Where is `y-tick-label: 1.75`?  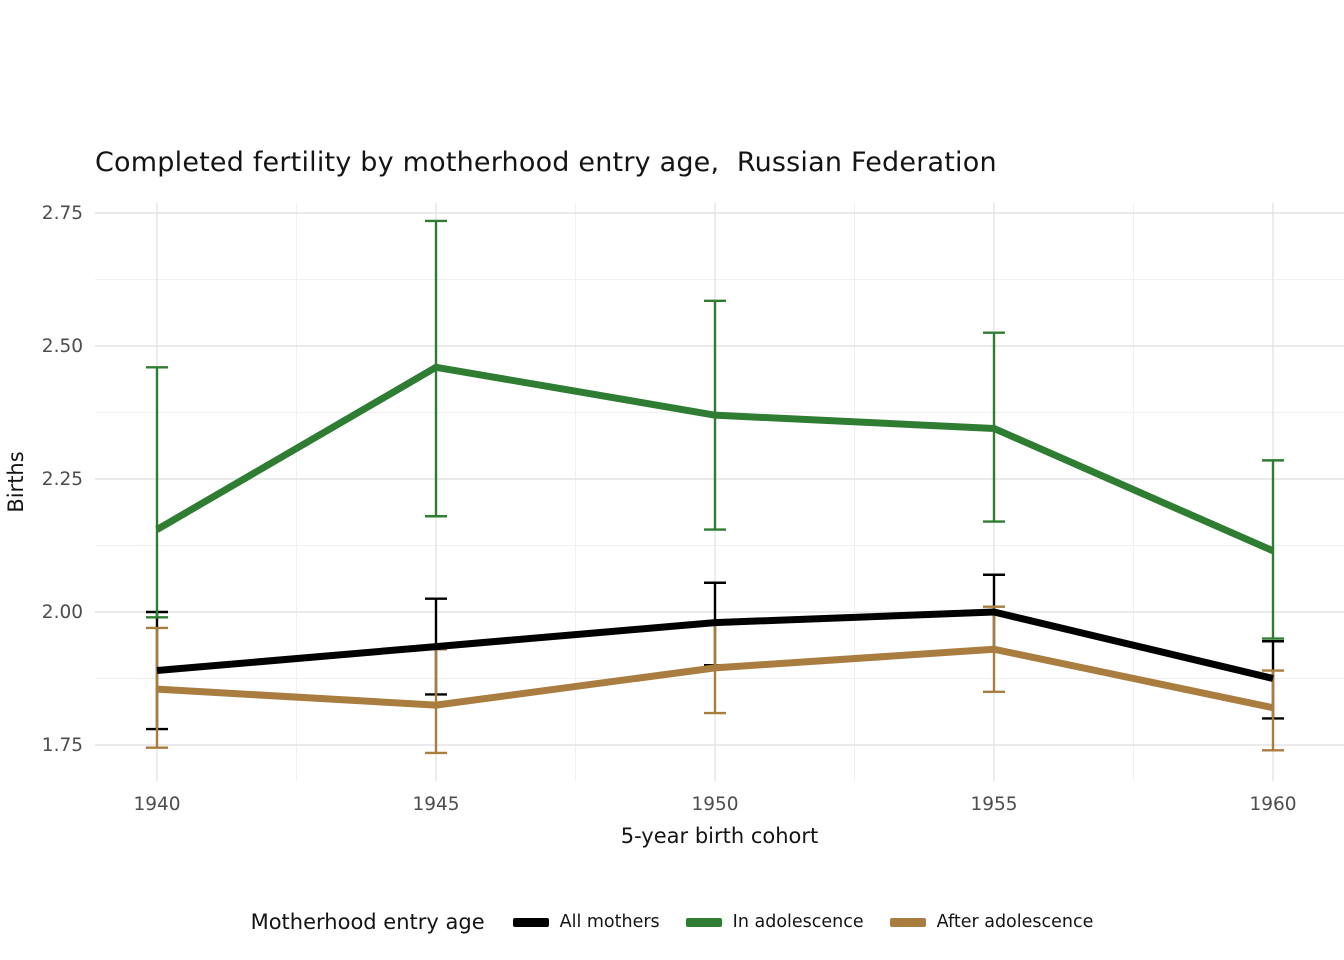 y-tick-label: 1.75 is located at coordinates (62, 745).